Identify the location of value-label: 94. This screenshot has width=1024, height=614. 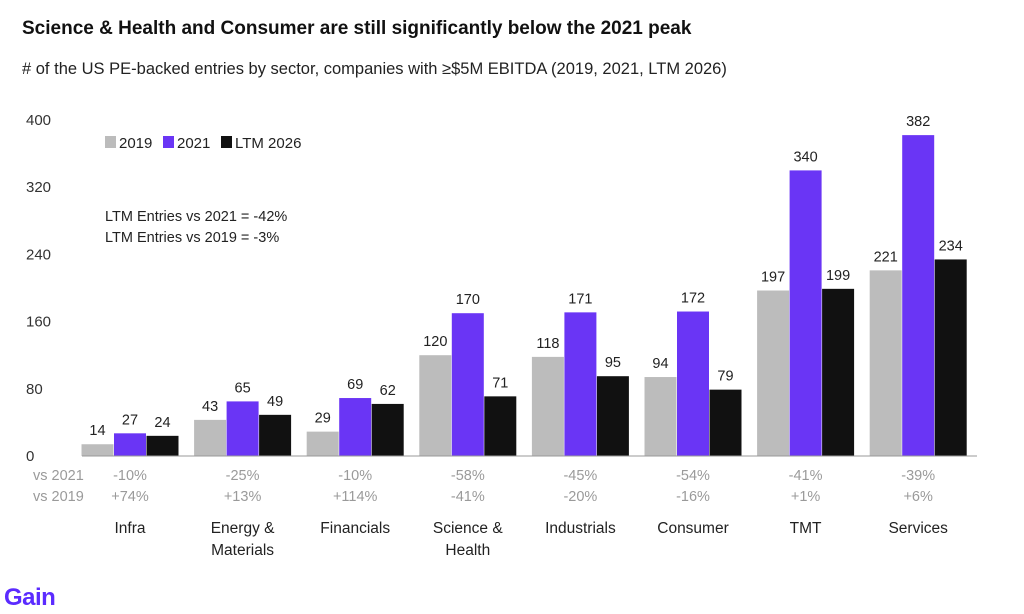
(660, 364).